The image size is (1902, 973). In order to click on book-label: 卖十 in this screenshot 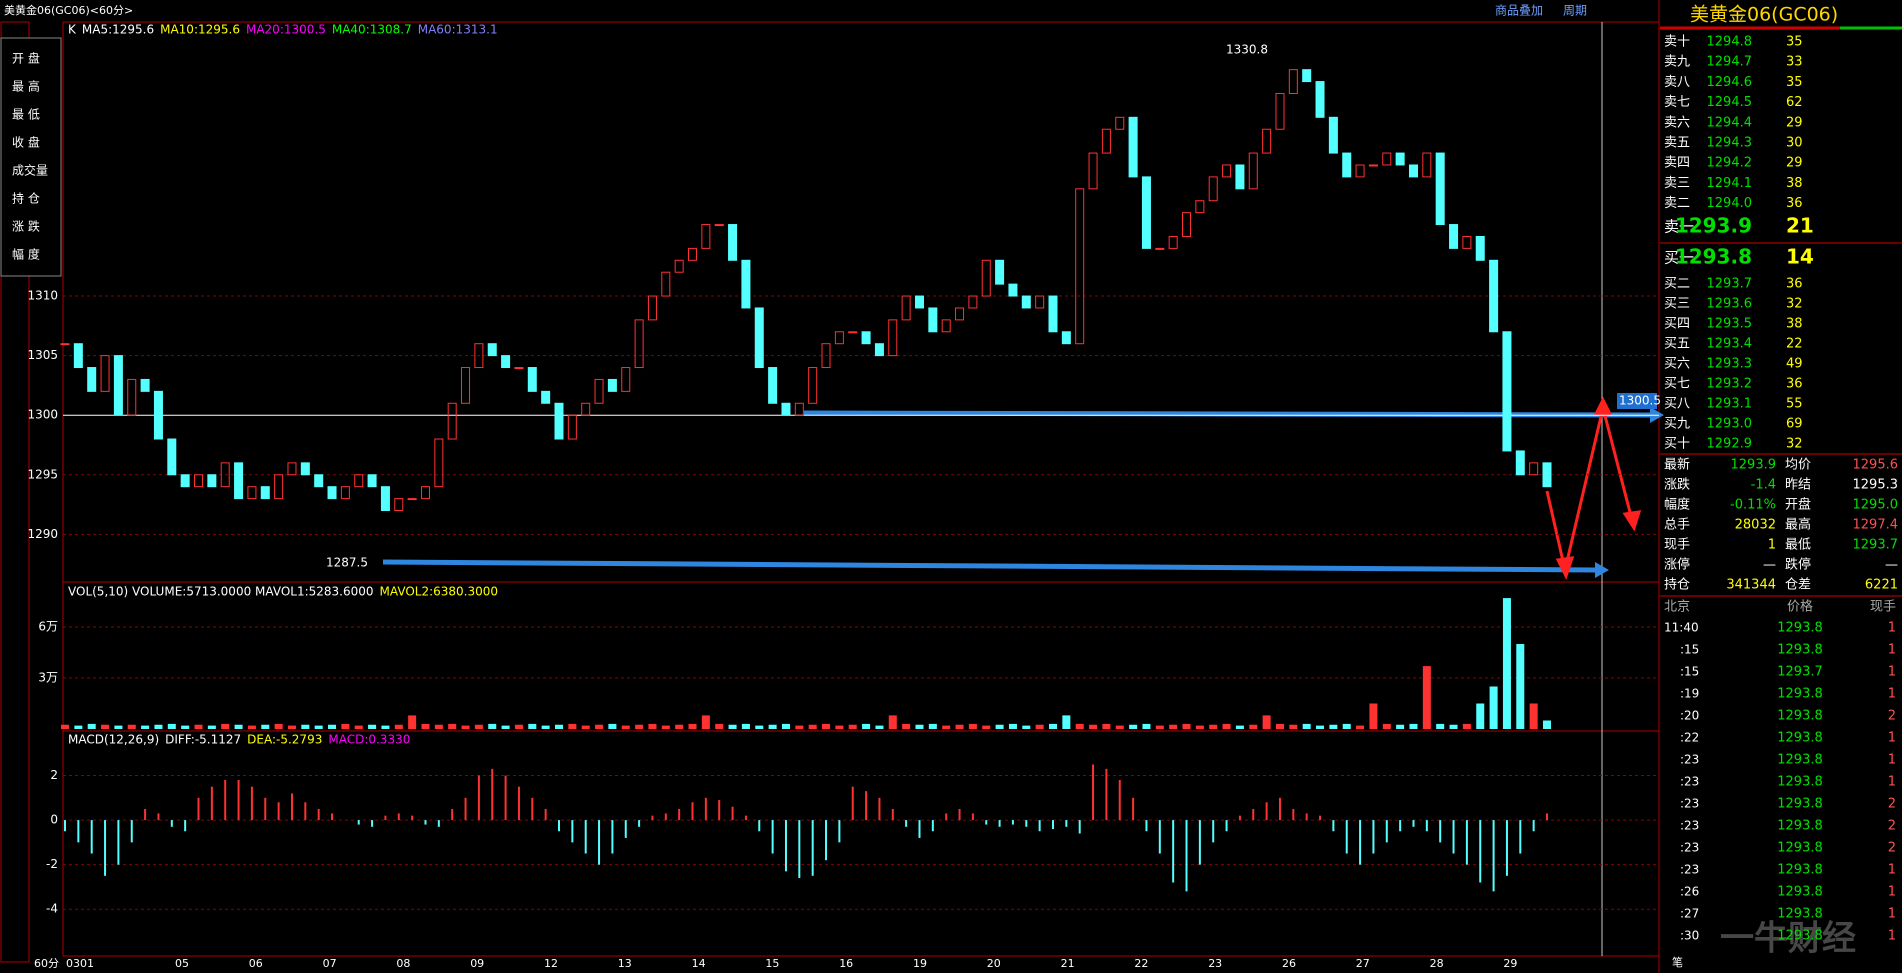, I will do `click(1677, 42)`.